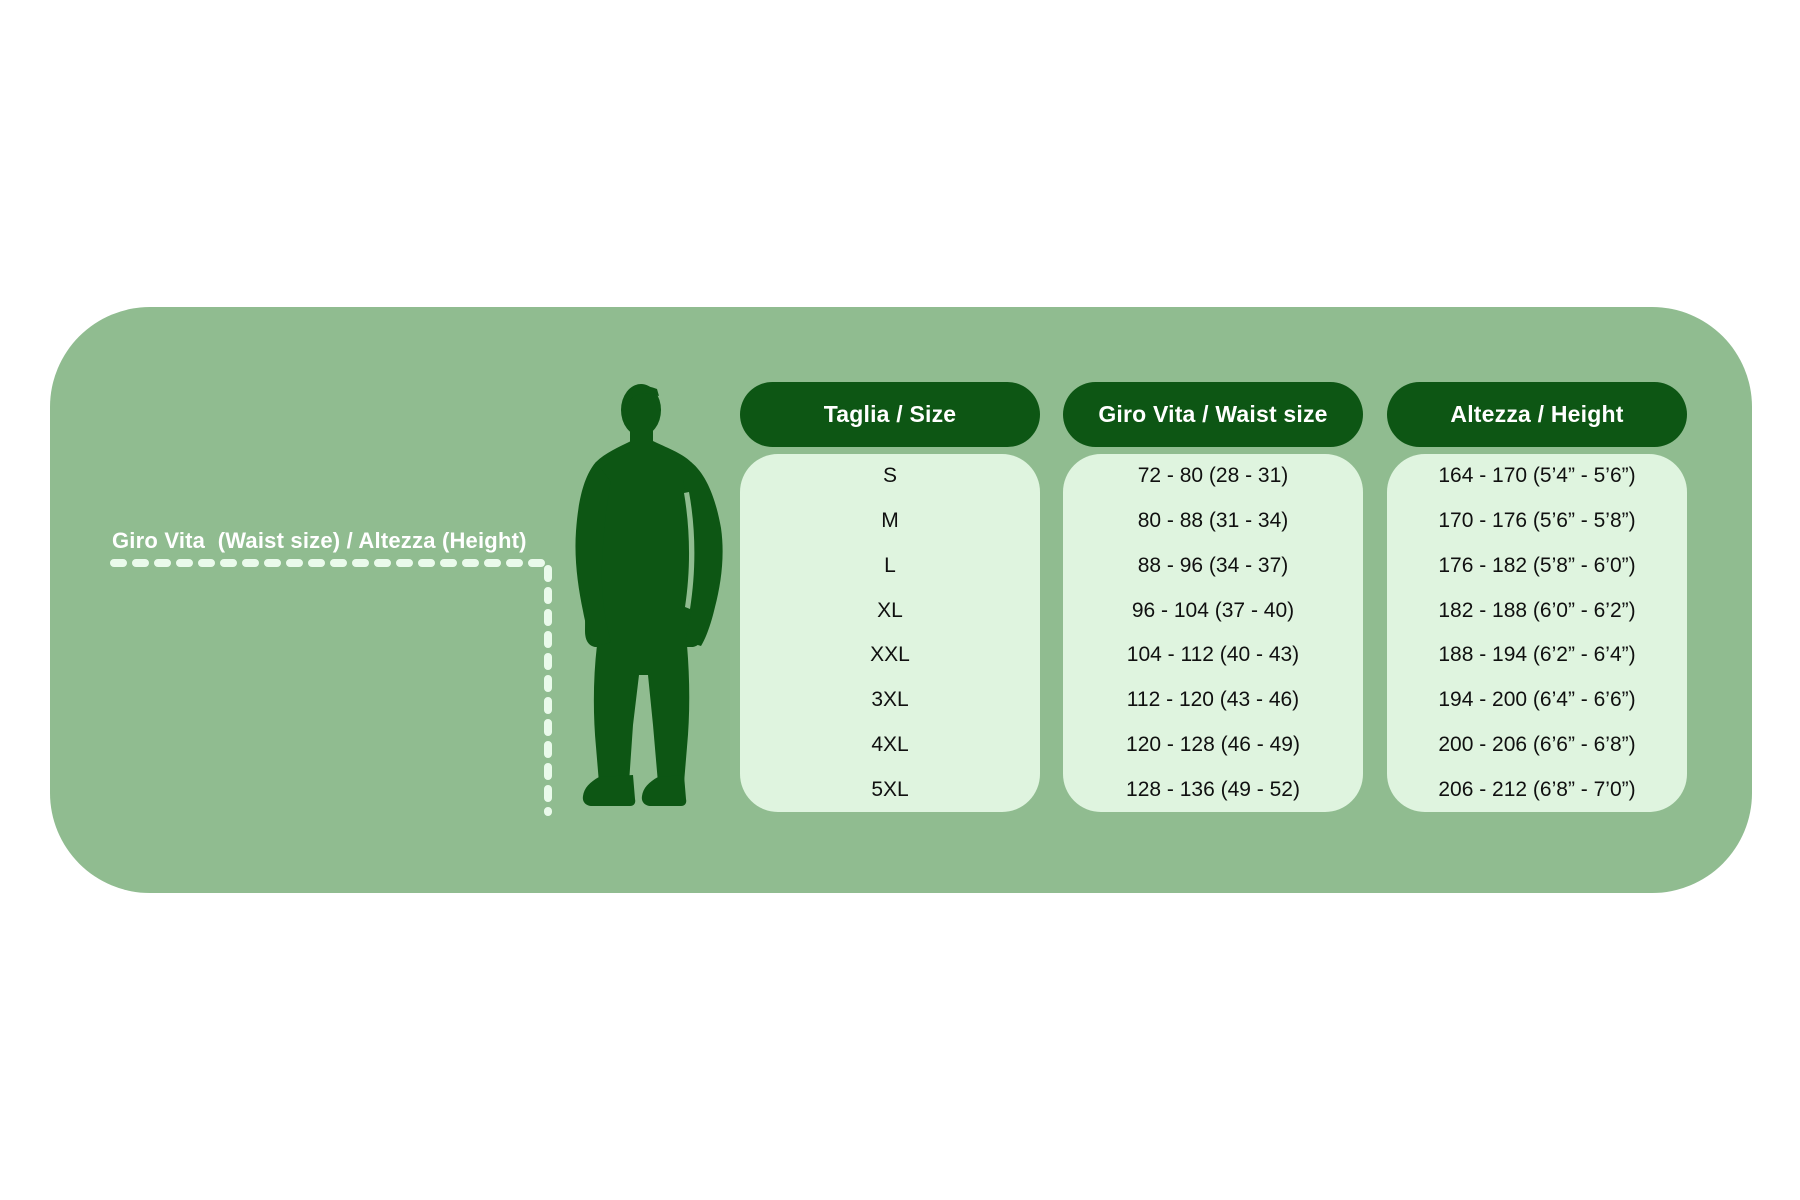 The width and height of the screenshot is (1800, 1200). What do you see at coordinates (890, 633) in the screenshot?
I see `size-column-panel: S M L XL XXL 3XL 4XL 5XL` at bounding box center [890, 633].